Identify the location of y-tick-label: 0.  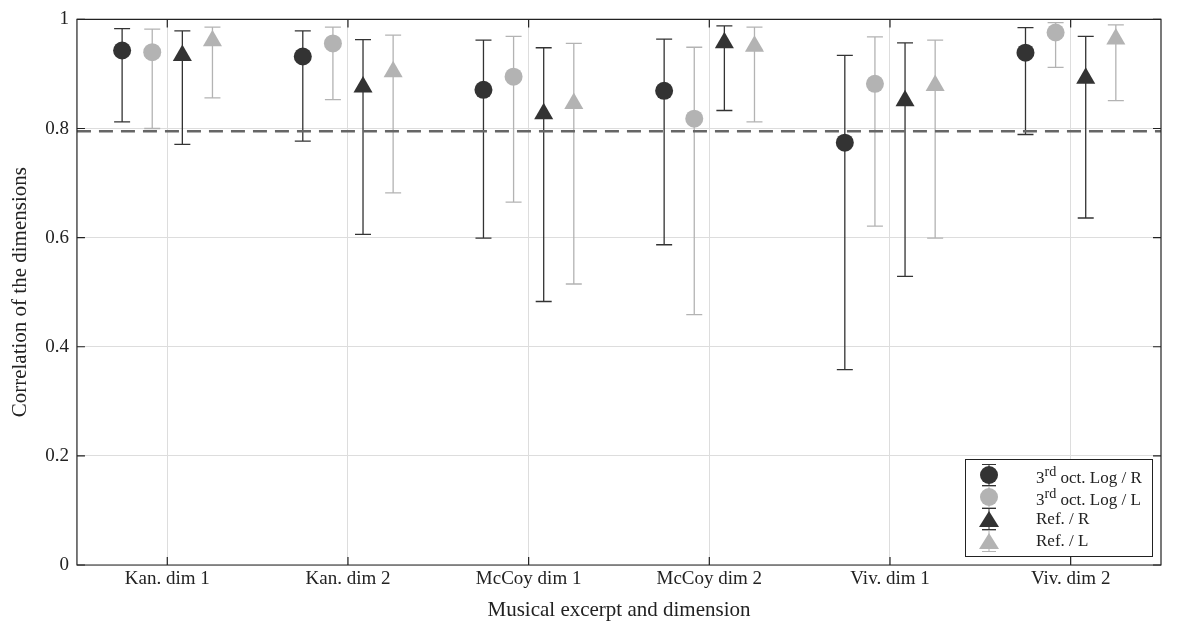
(64, 563).